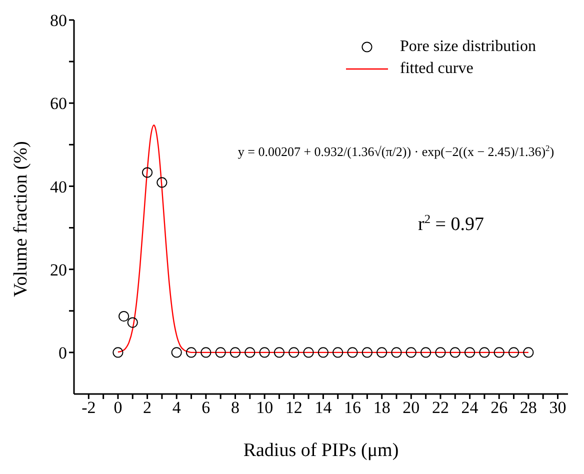 This screenshot has width=584, height=474. What do you see at coordinates (321, 450) in the screenshot?
I see `x-axis-title: Radius of PIPs (μm)` at bounding box center [321, 450].